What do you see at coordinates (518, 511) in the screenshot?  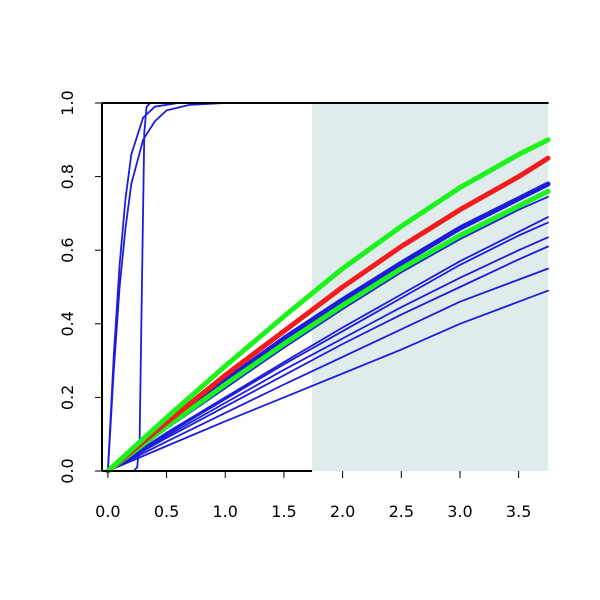 I see `x-tick-label: 3.5` at bounding box center [518, 511].